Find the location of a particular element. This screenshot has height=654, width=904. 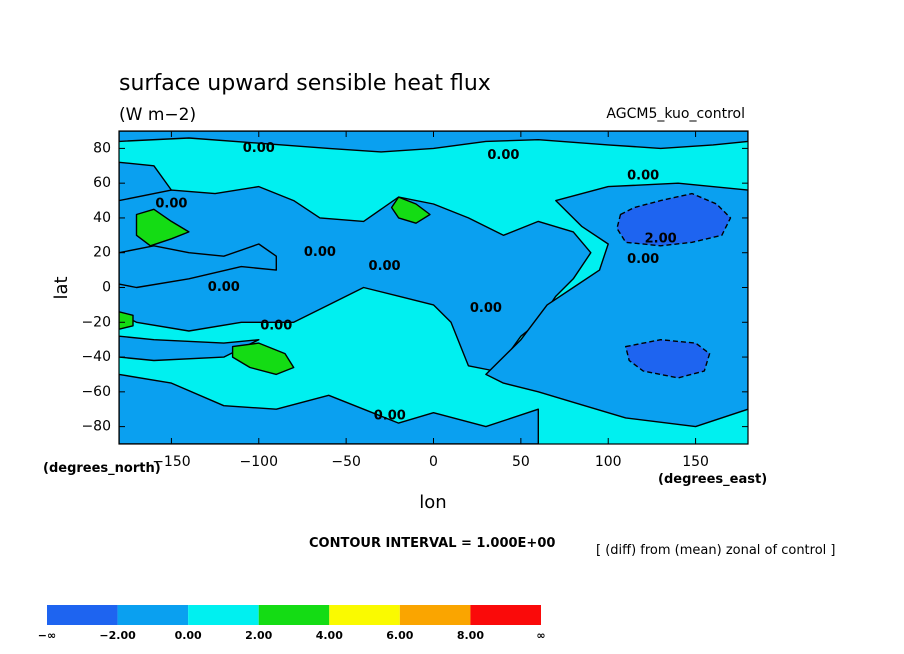

colorbar: −∞ −2.00 0.00 2.00 4.00 6.00 8.00 ∞ is located at coordinates (292, 623).